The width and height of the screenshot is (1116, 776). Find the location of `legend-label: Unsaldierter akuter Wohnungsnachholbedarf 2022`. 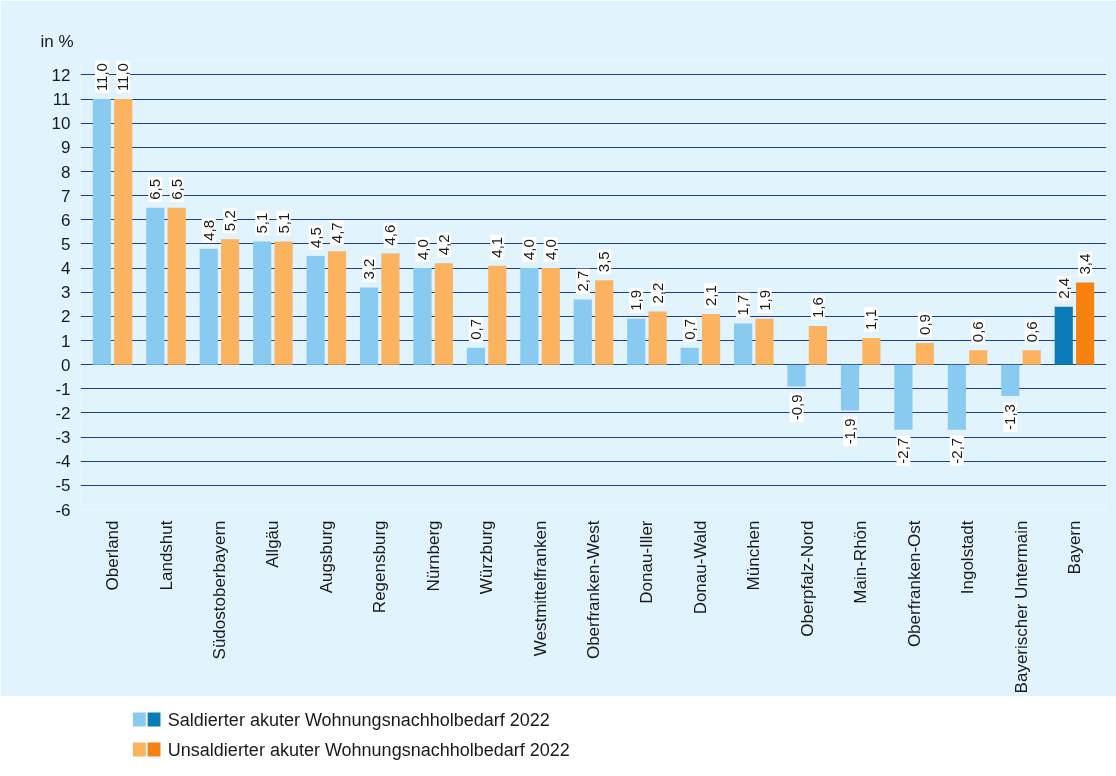

legend-label: Unsaldierter akuter Wohnungsnachholbedarf 2022 is located at coordinates (368, 749).